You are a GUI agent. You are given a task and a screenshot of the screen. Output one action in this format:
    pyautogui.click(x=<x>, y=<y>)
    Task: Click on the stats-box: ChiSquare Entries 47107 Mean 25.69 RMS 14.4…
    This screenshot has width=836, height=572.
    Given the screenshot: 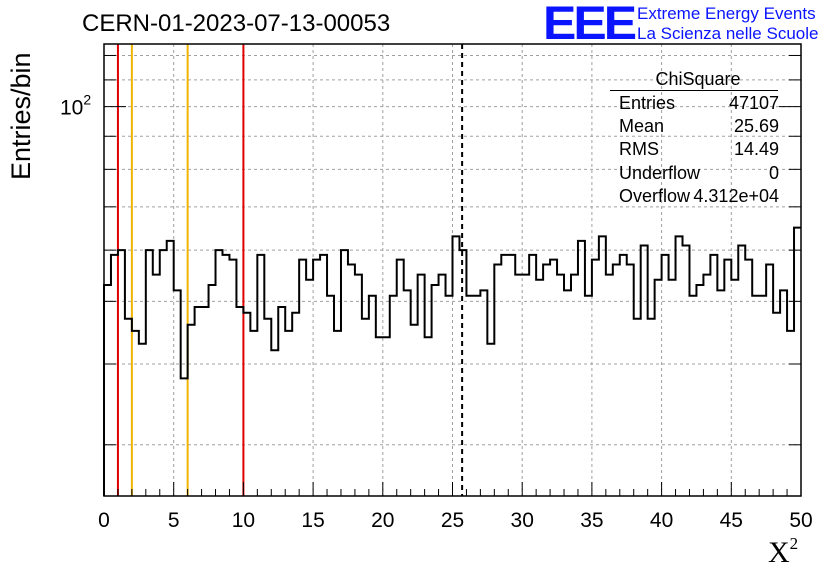 What is the action you would take?
    pyautogui.click(x=695, y=137)
    